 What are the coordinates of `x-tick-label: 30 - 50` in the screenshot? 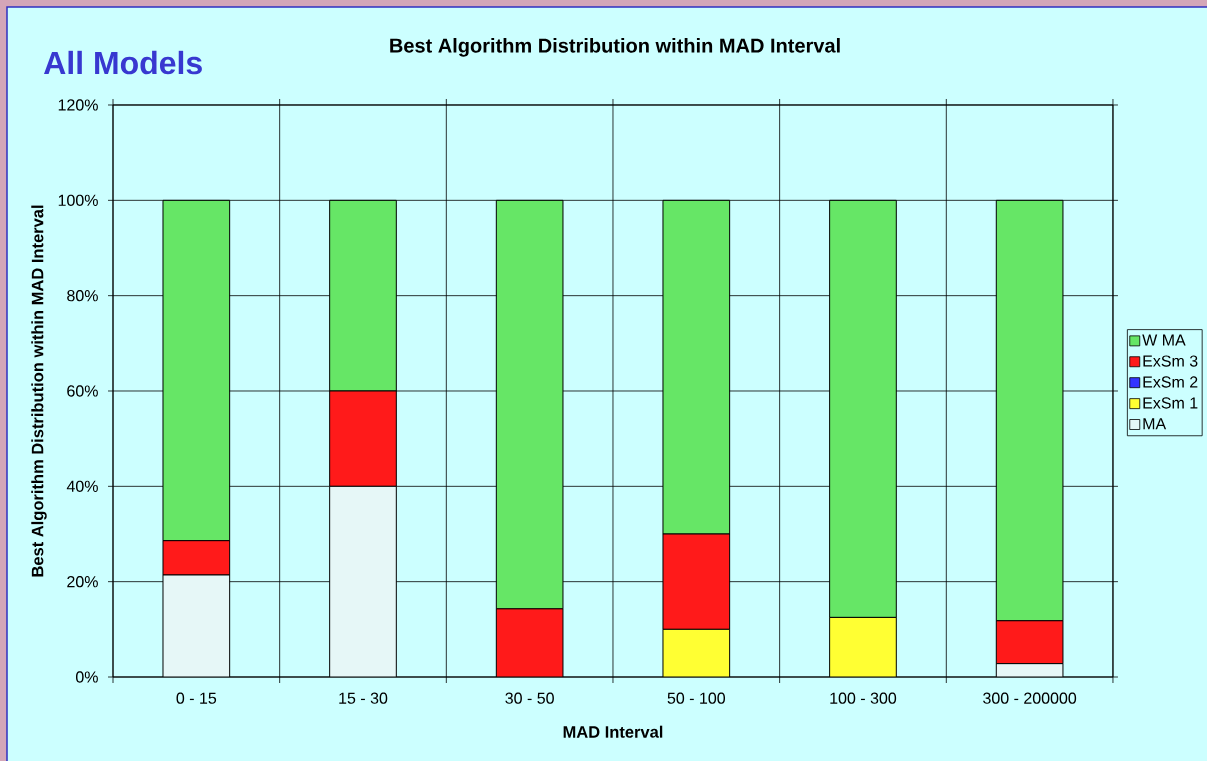 It's located at (529, 698).